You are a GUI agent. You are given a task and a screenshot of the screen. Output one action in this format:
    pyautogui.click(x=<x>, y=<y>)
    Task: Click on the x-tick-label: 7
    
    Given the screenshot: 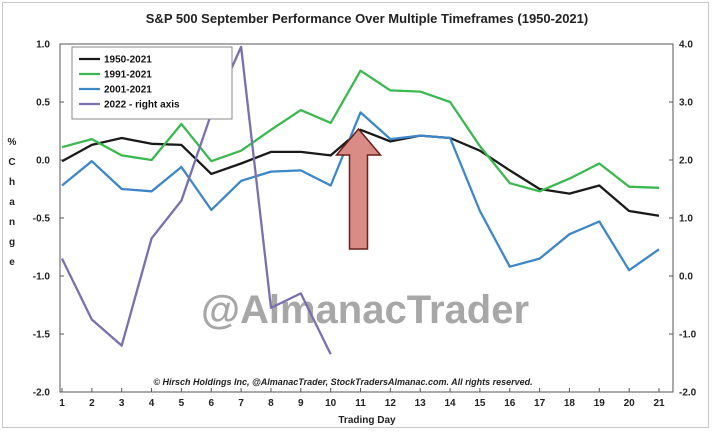 What is the action you would take?
    pyautogui.click(x=241, y=403)
    